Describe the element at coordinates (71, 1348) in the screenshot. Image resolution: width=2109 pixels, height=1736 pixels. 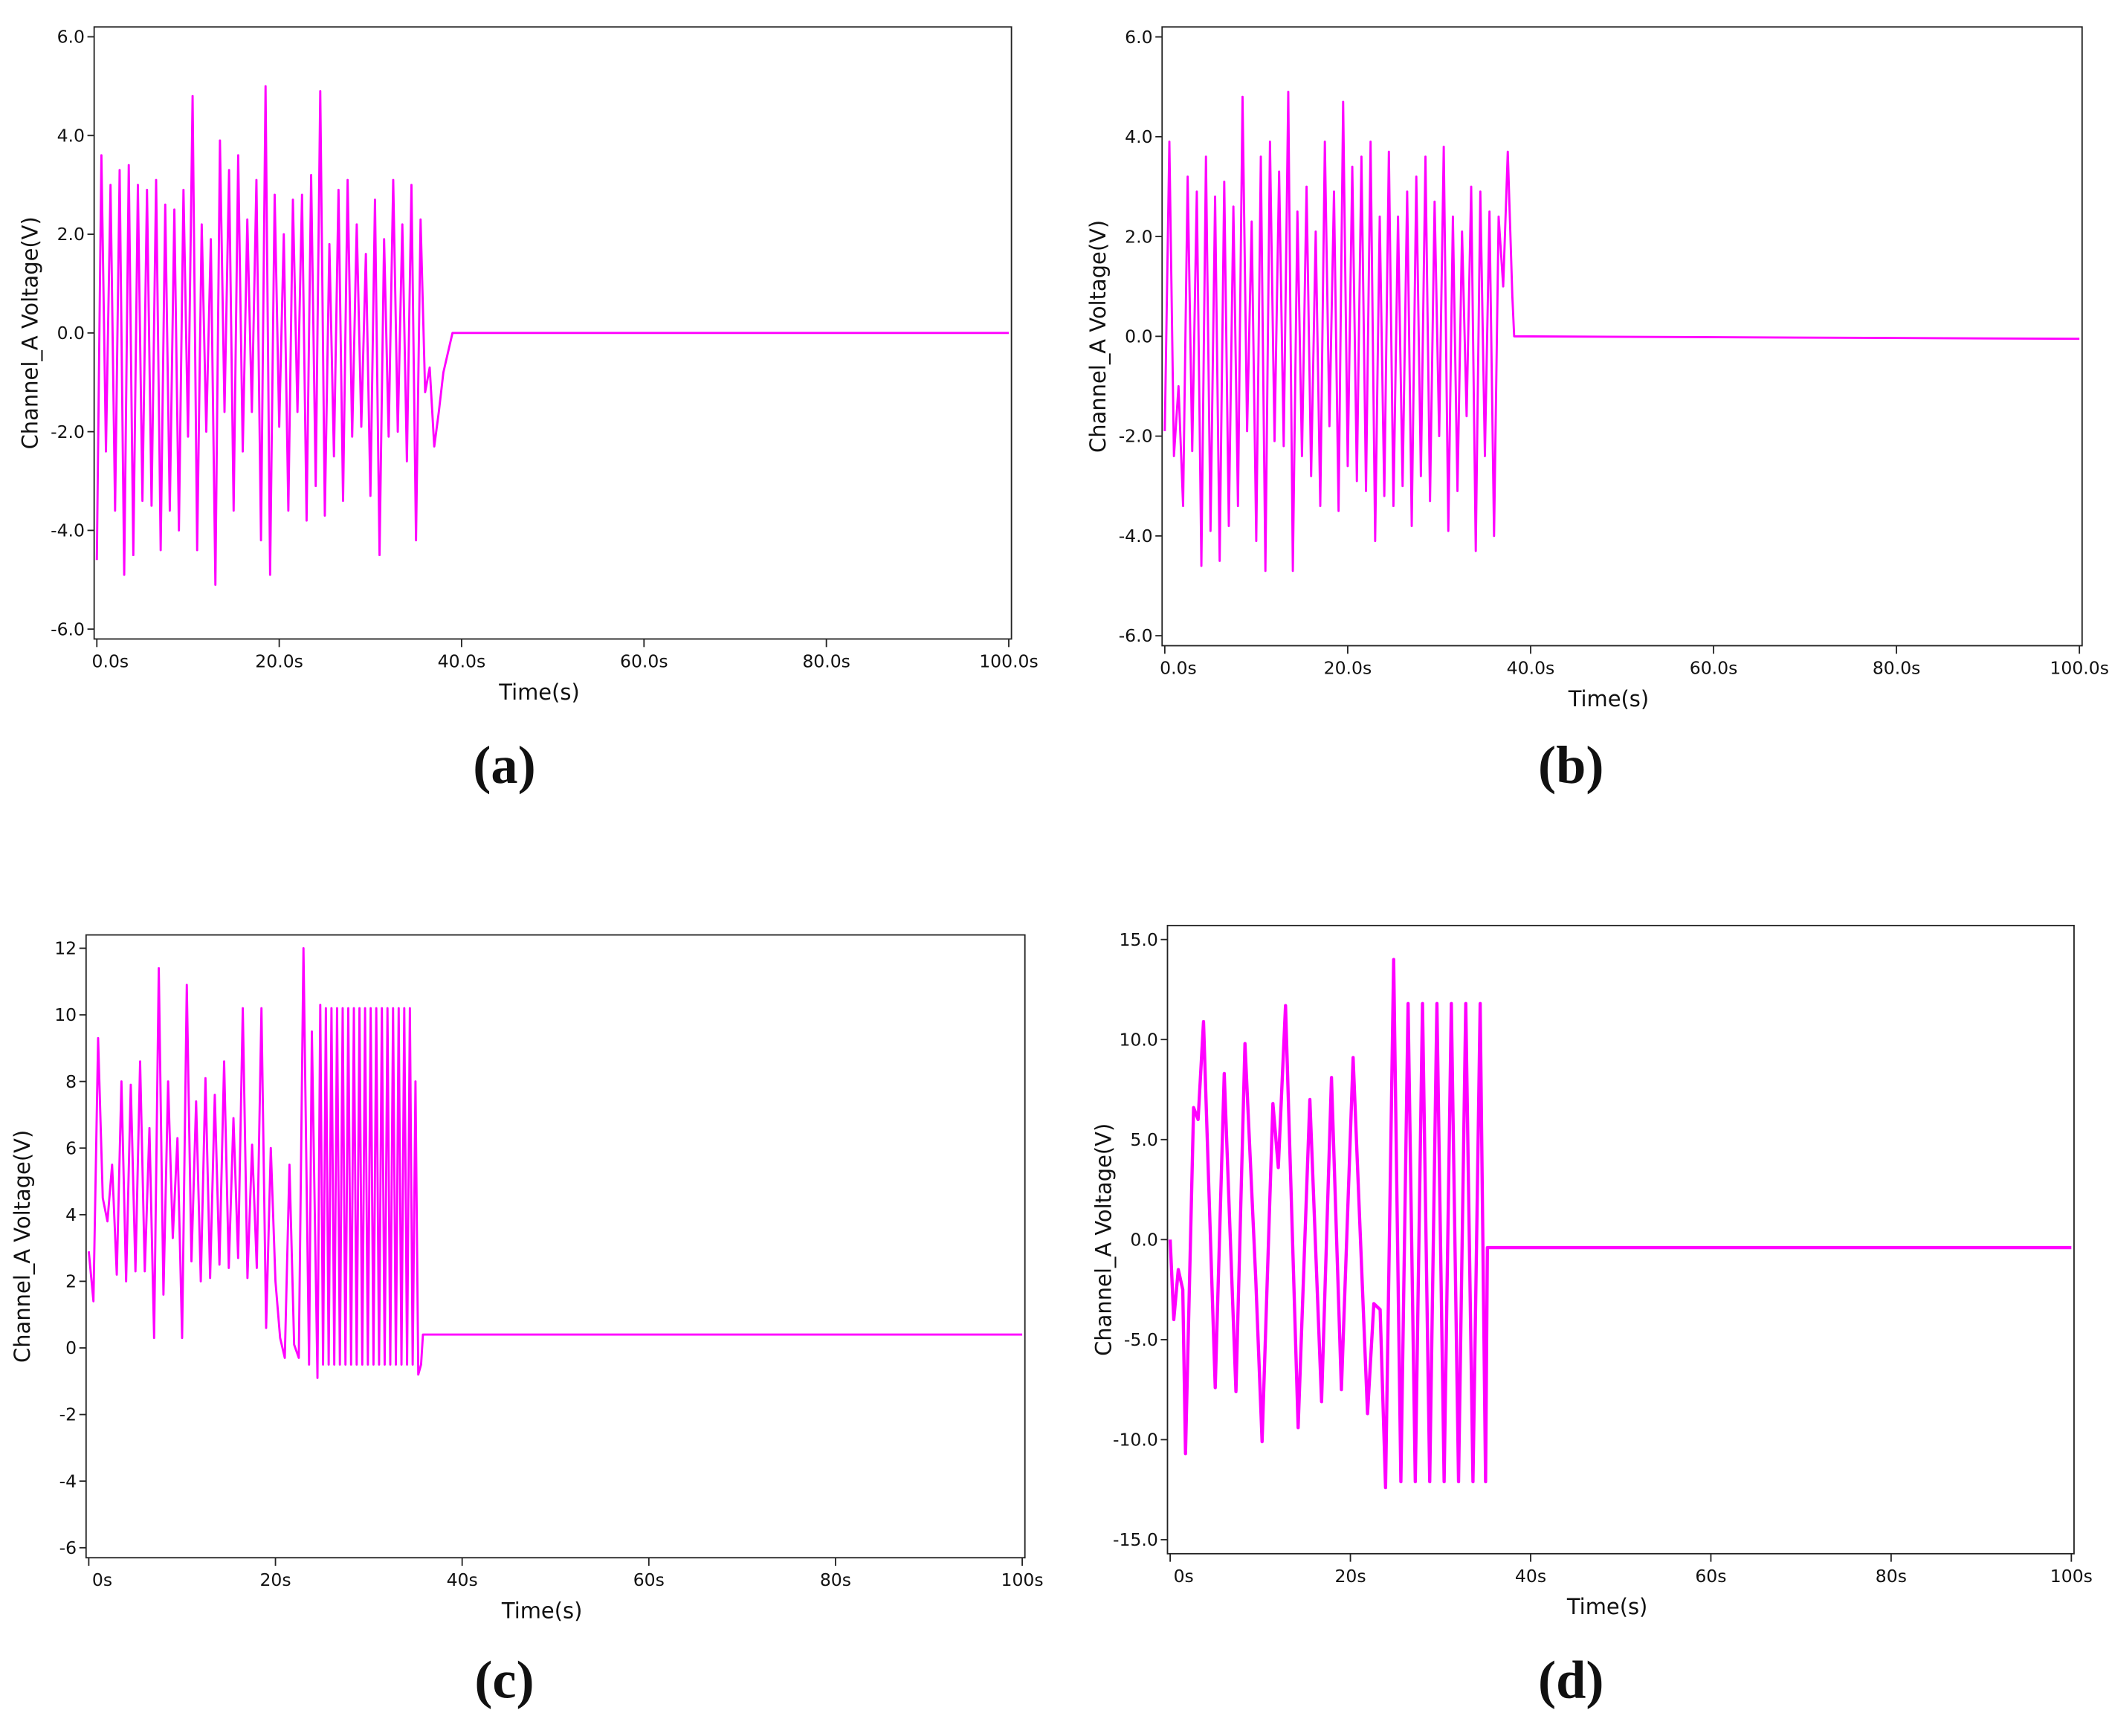
I see `y-tick-label: 0` at that location.